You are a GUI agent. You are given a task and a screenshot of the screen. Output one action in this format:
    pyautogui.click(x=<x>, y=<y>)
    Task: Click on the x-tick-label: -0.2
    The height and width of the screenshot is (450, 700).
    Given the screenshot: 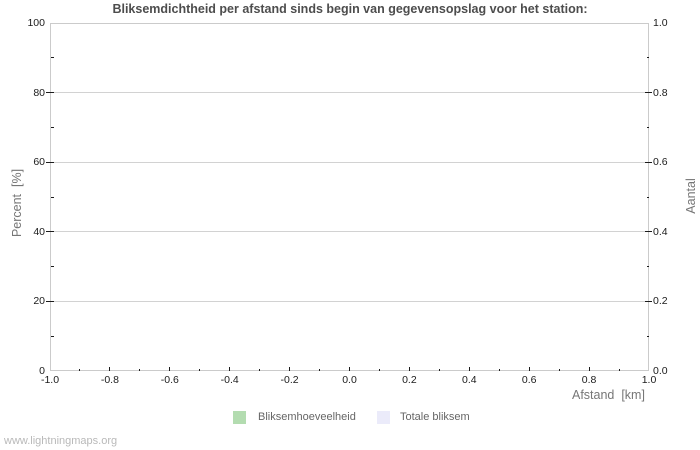 What is the action you would take?
    pyautogui.click(x=289, y=380)
    